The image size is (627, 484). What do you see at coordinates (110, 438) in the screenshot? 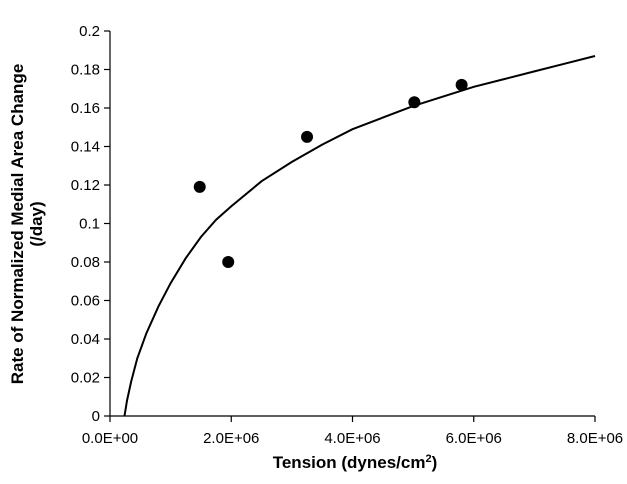
I see `x-tick-label: 0.0E+00` at bounding box center [110, 438].